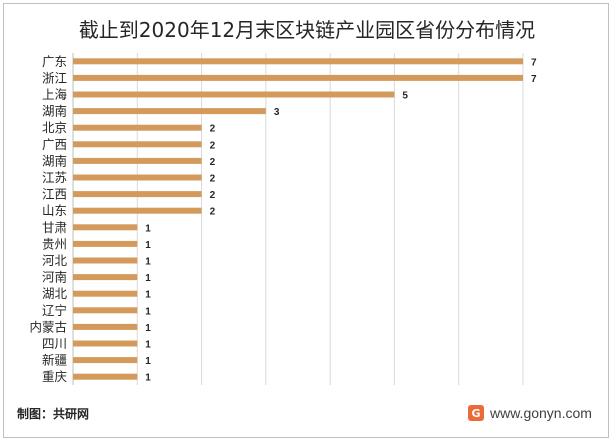  I want to click on category-label: 内蒙古, so click(48, 326).